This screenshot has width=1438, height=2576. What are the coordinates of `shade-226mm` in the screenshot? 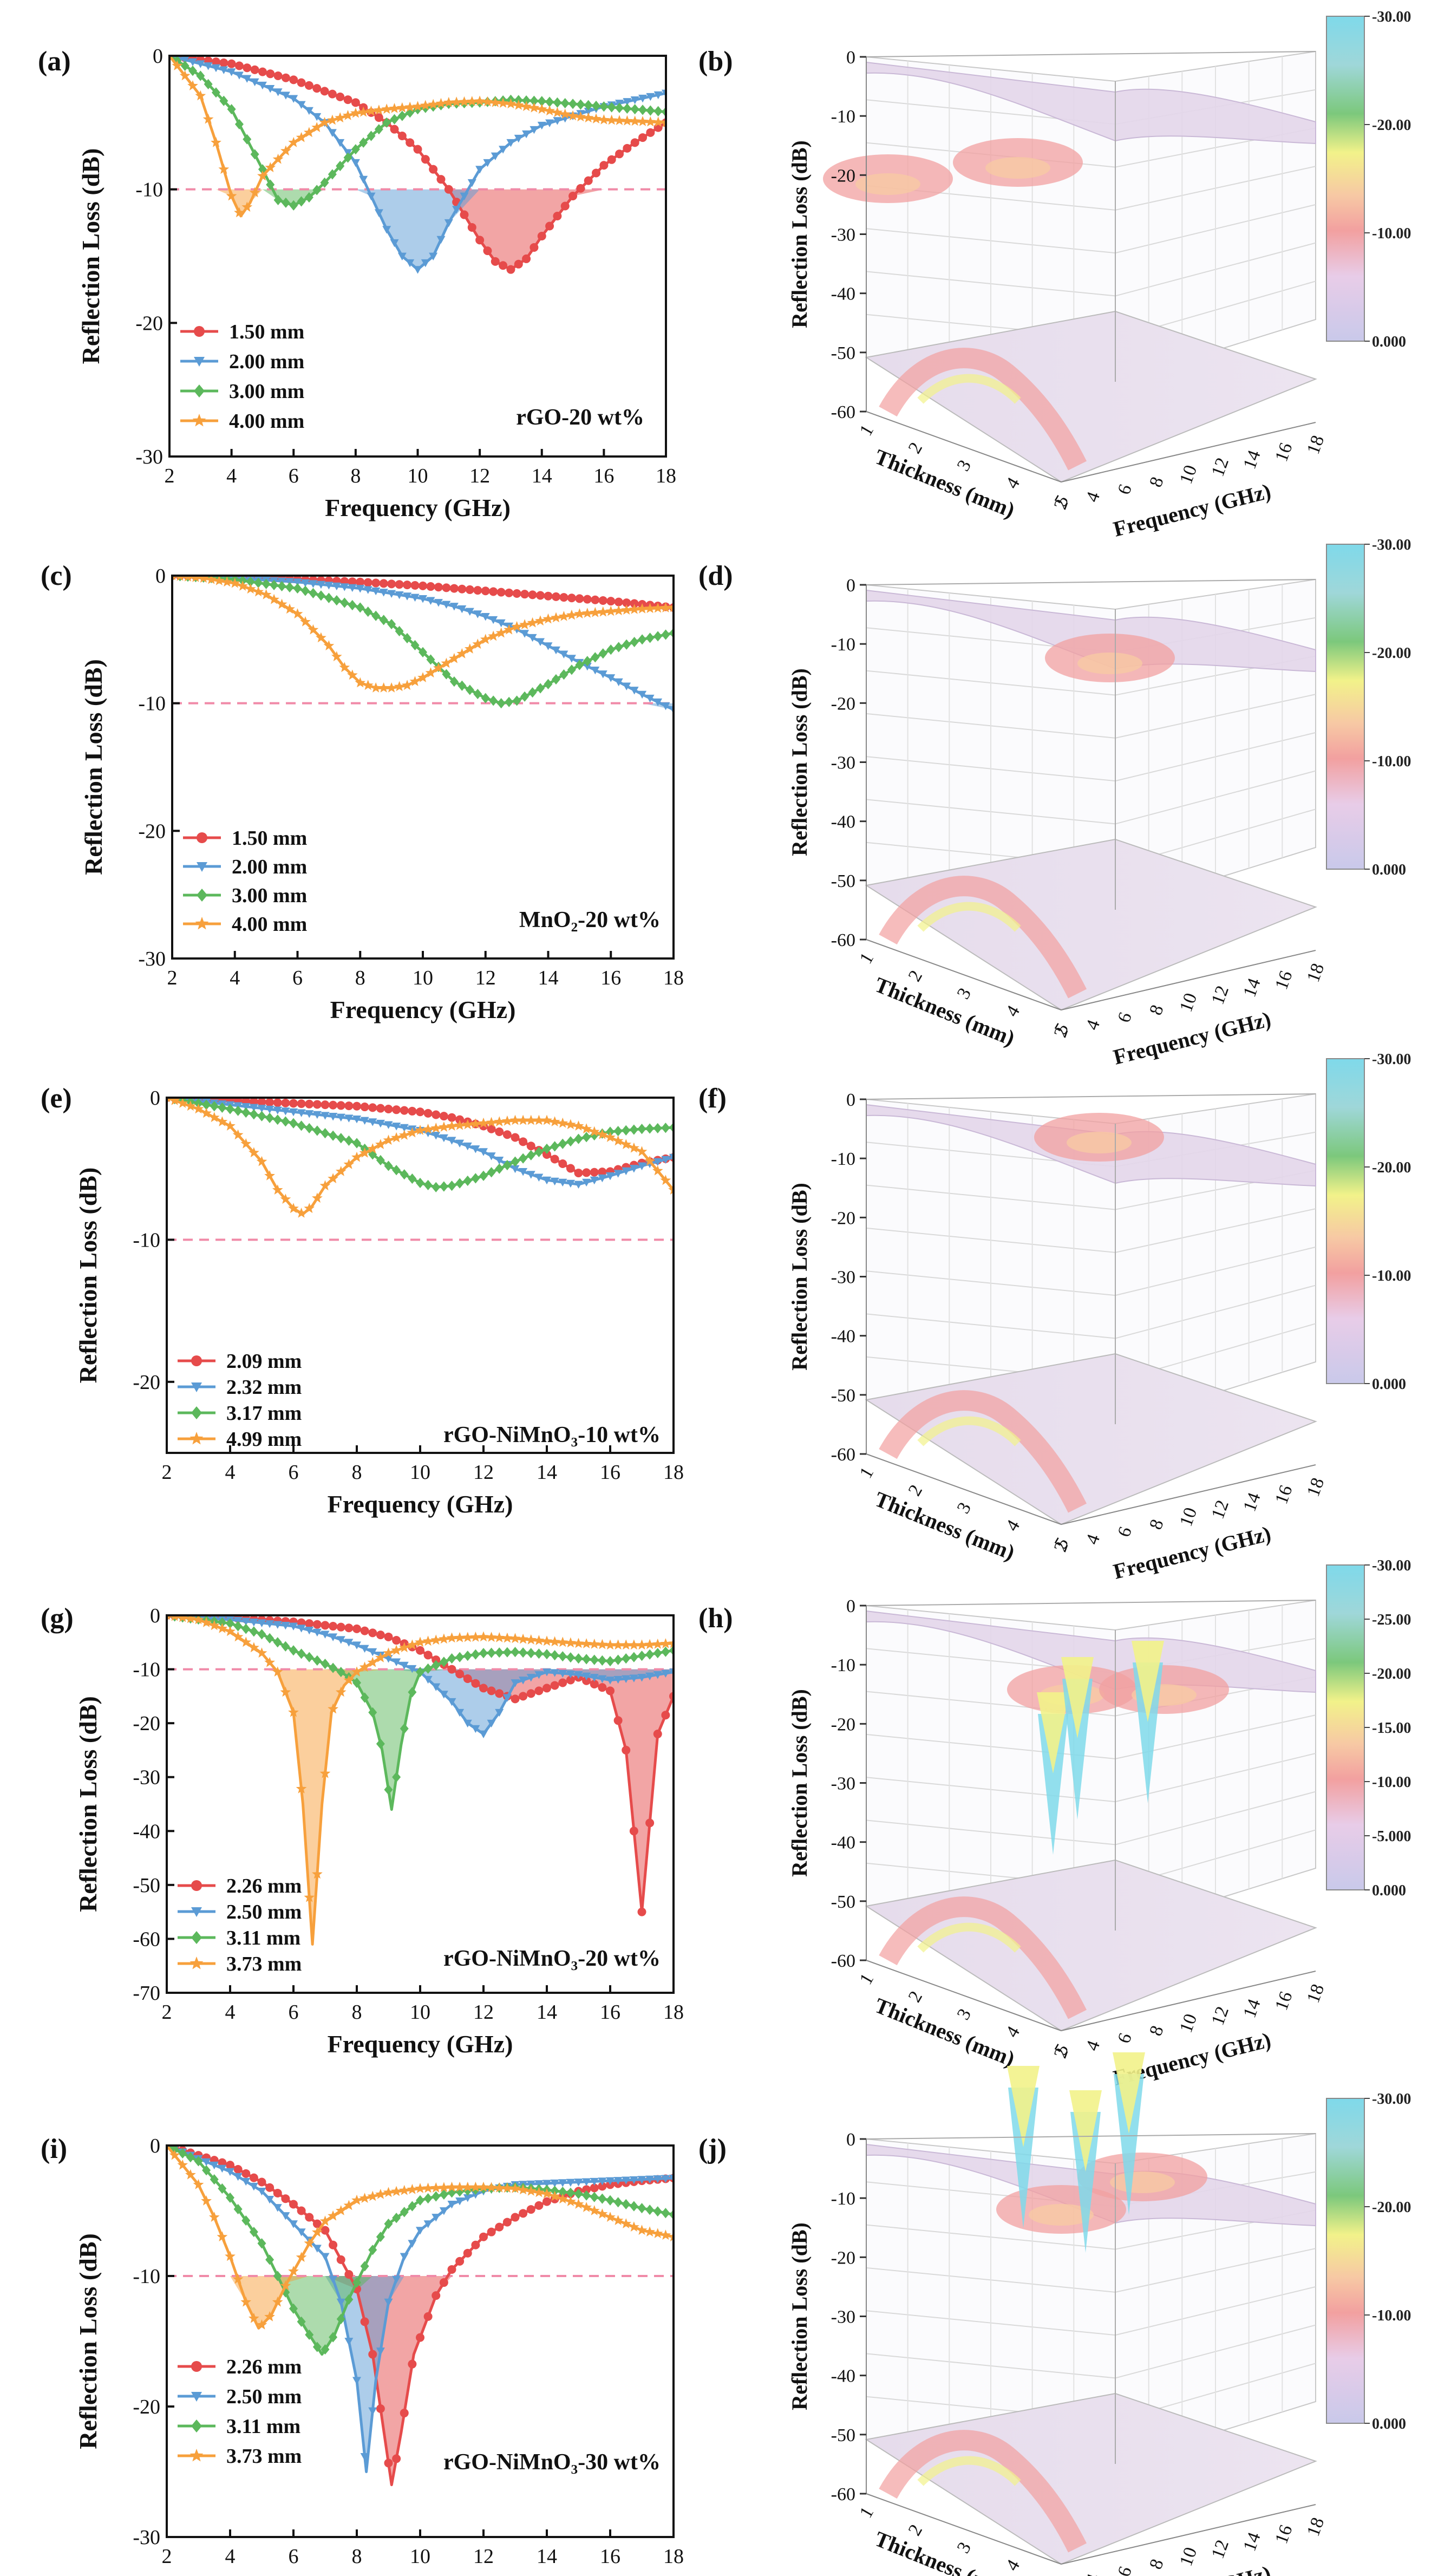 It's located at (420, 2380).